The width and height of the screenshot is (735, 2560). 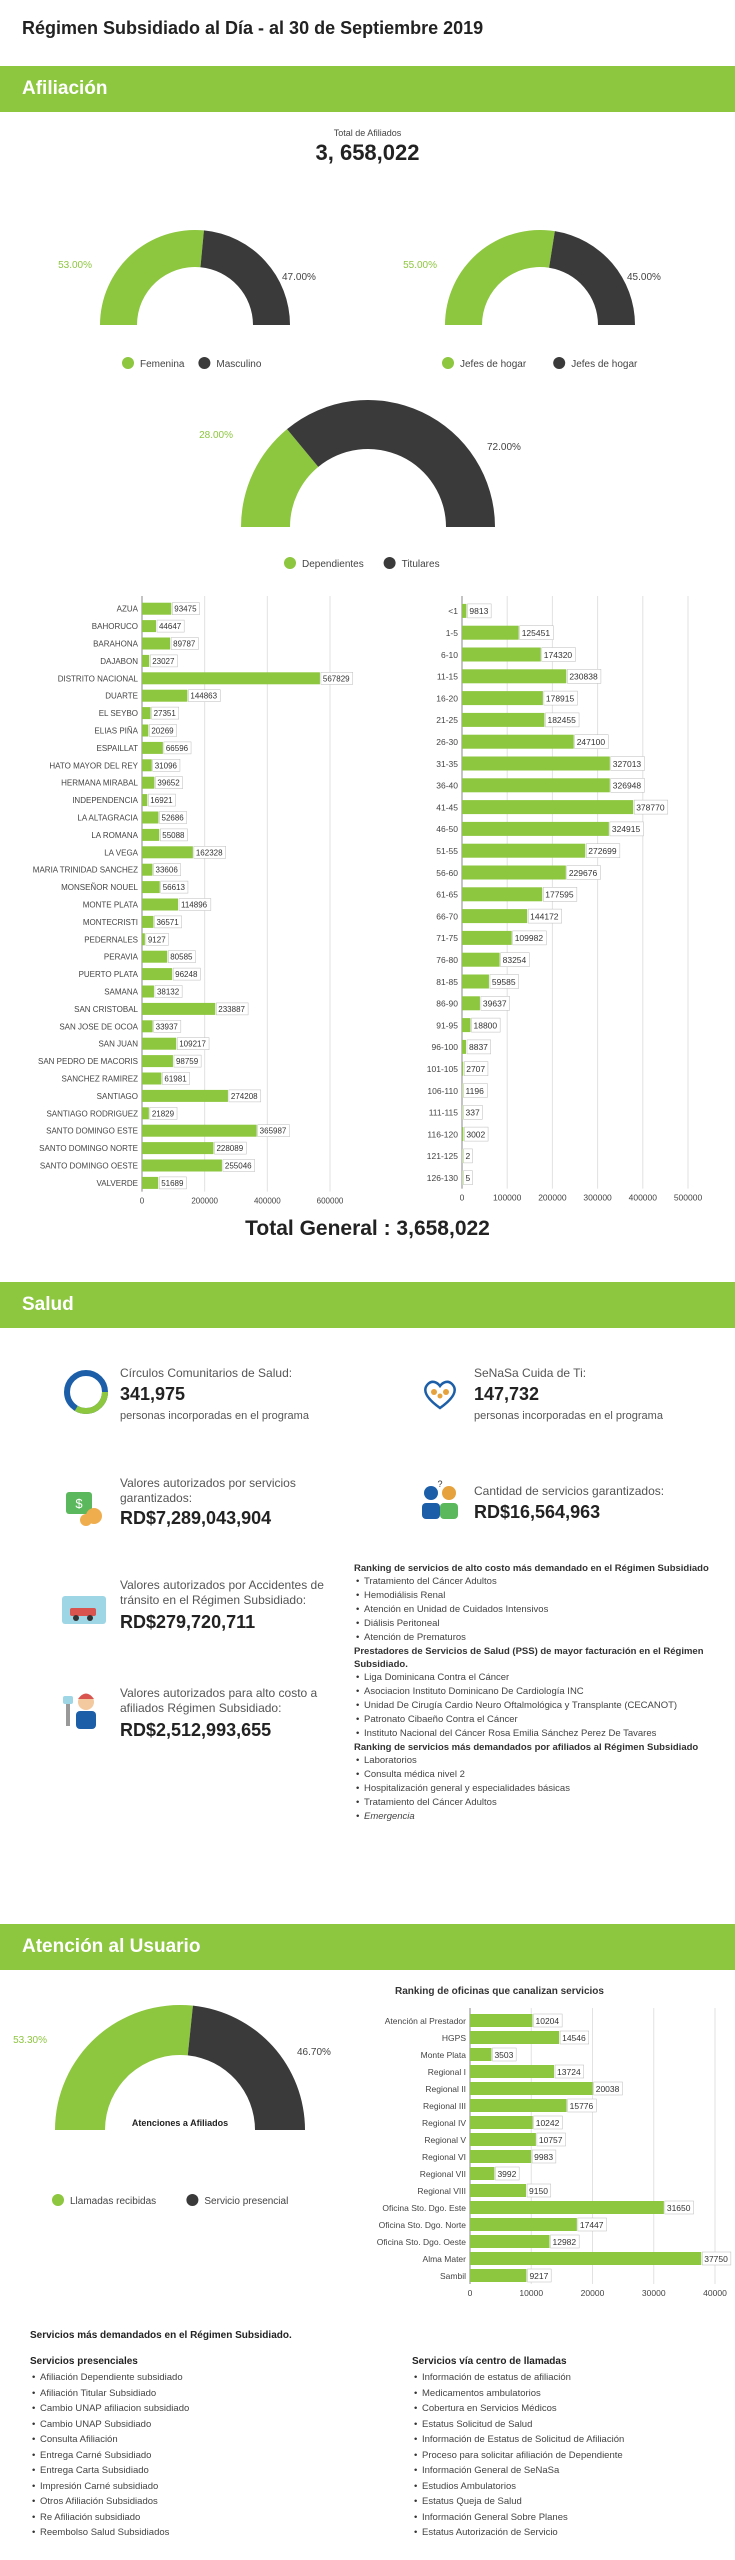 What do you see at coordinates (184, 644) in the screenshot?
I see `provincia-value-label: 89787` at bounding box center [184, 644].